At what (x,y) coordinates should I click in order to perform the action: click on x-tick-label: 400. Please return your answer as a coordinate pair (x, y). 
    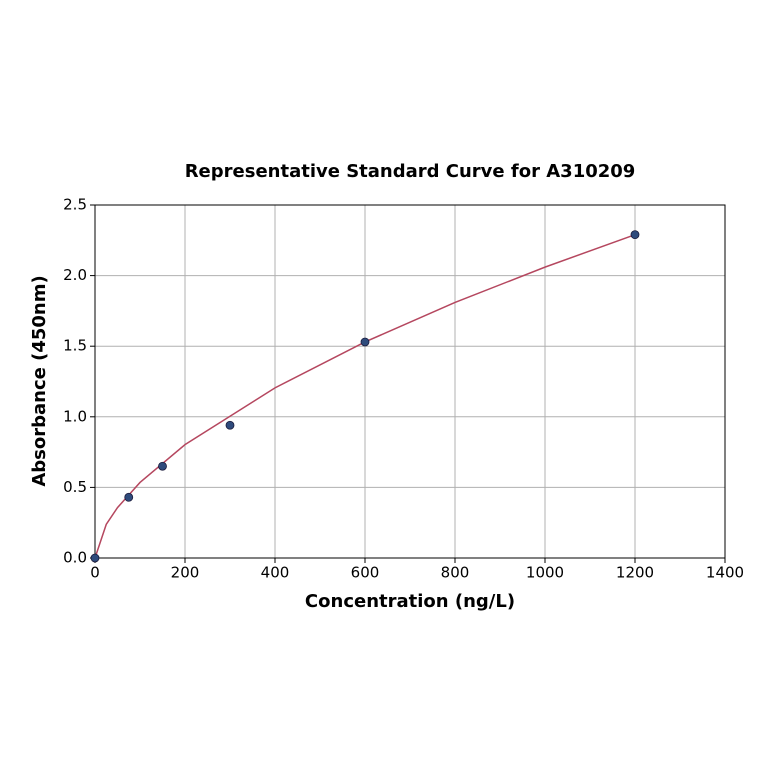
    Looking at the image, I should click on (275, 573).